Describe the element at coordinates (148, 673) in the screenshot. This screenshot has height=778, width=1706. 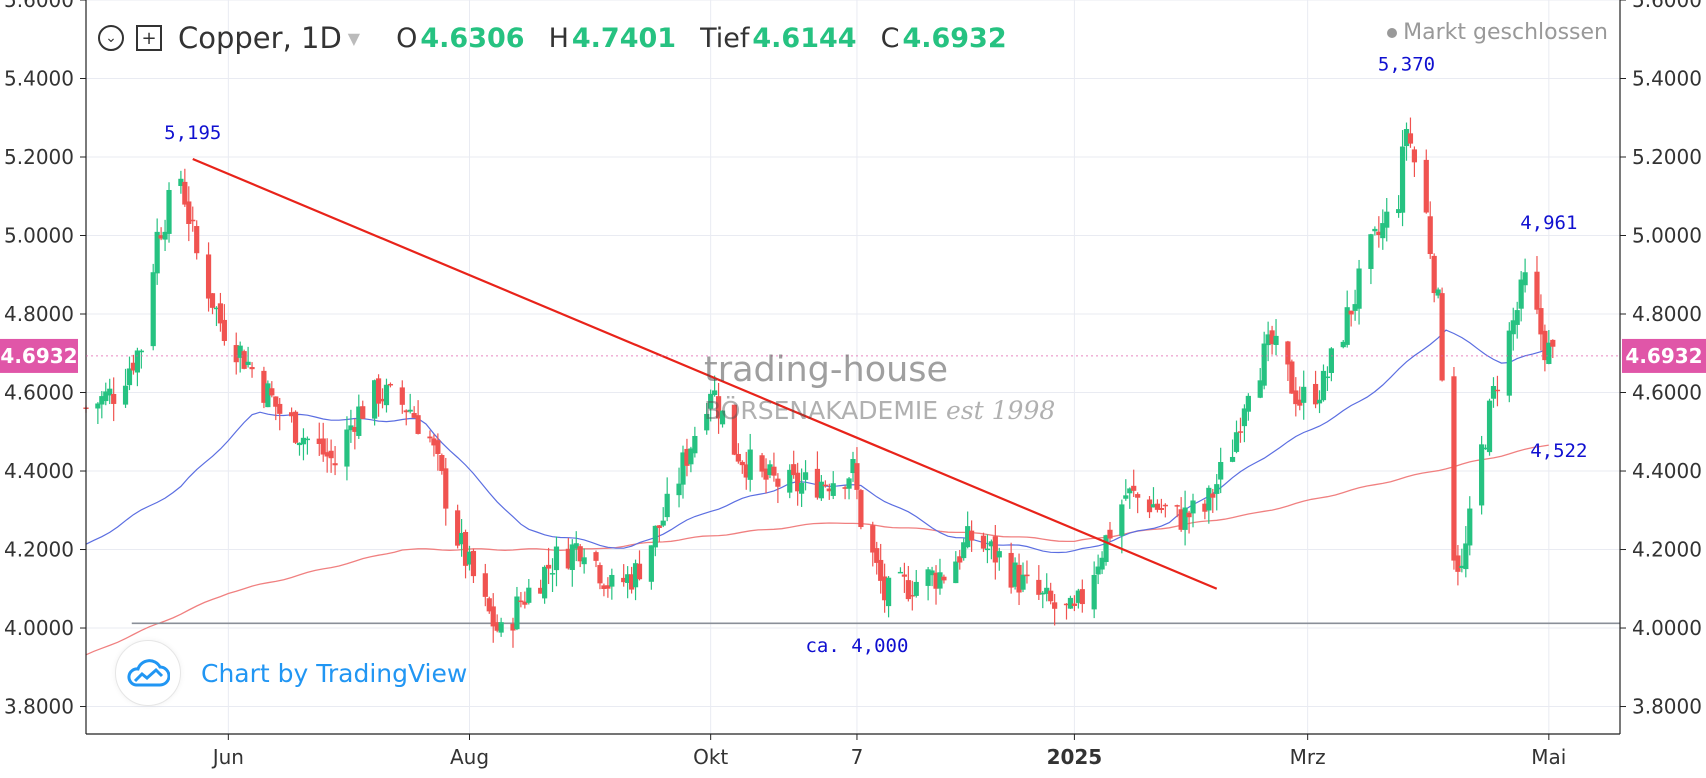
I see `tradingview-cloud-icon` at that location.